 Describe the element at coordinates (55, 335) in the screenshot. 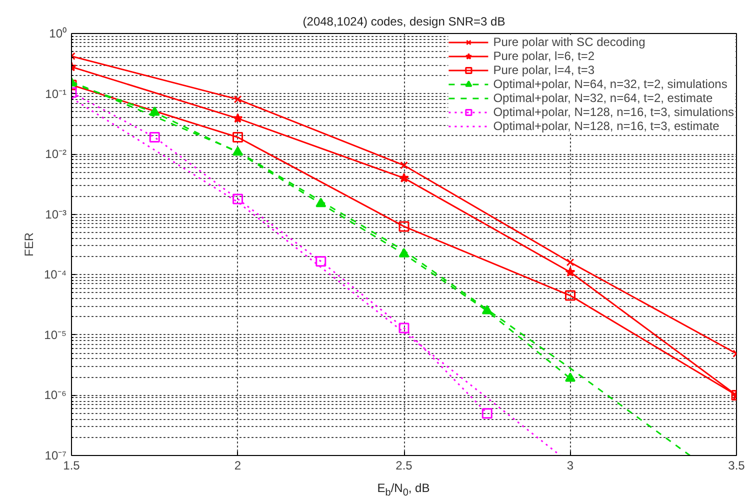

I see `y-tick-label: 10⁻⁵` at that location.